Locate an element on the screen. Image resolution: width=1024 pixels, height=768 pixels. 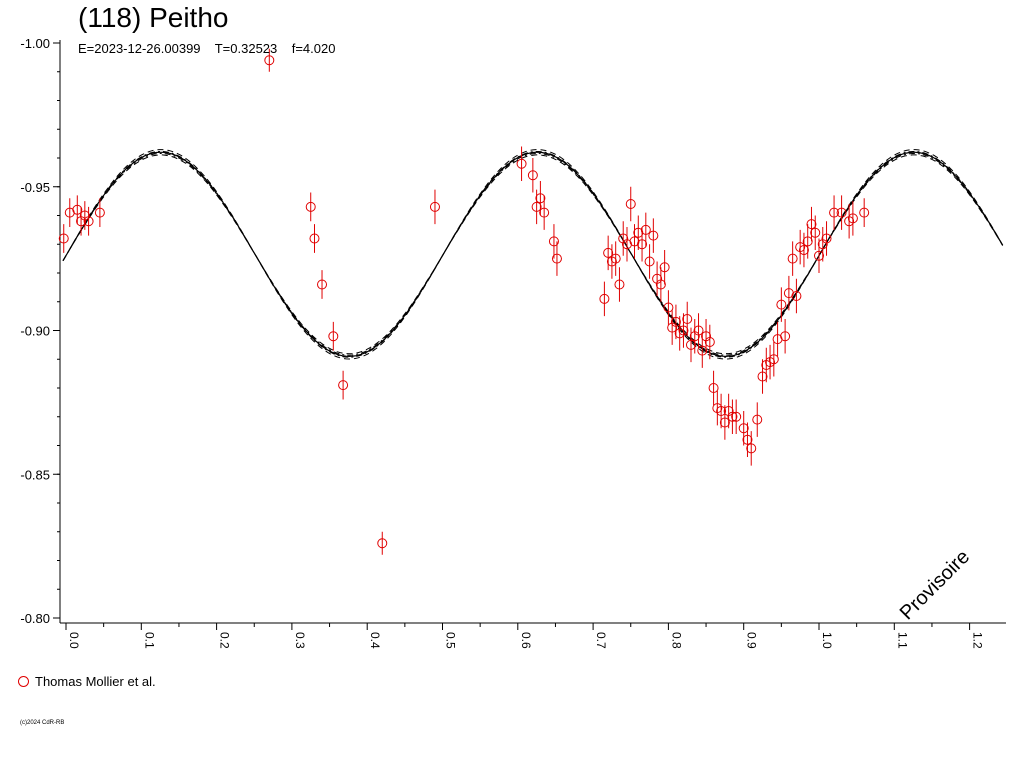
x-tick-label: 0.5 is located at coordinates (451, 640).